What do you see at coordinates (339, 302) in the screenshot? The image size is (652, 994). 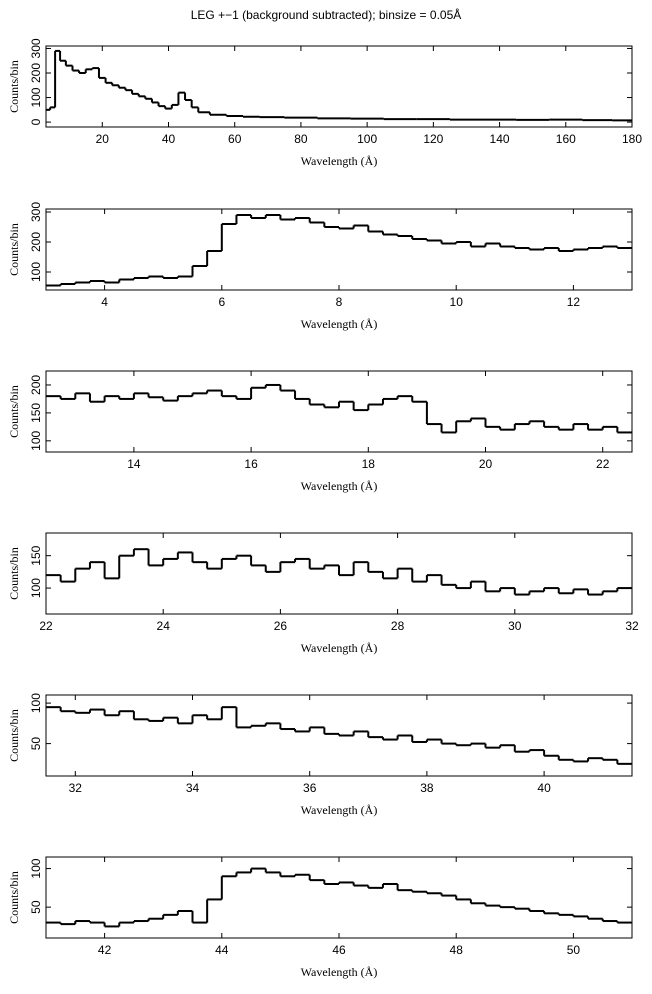 I see `x-tick-label: 8` at bounding box center [339, 302].